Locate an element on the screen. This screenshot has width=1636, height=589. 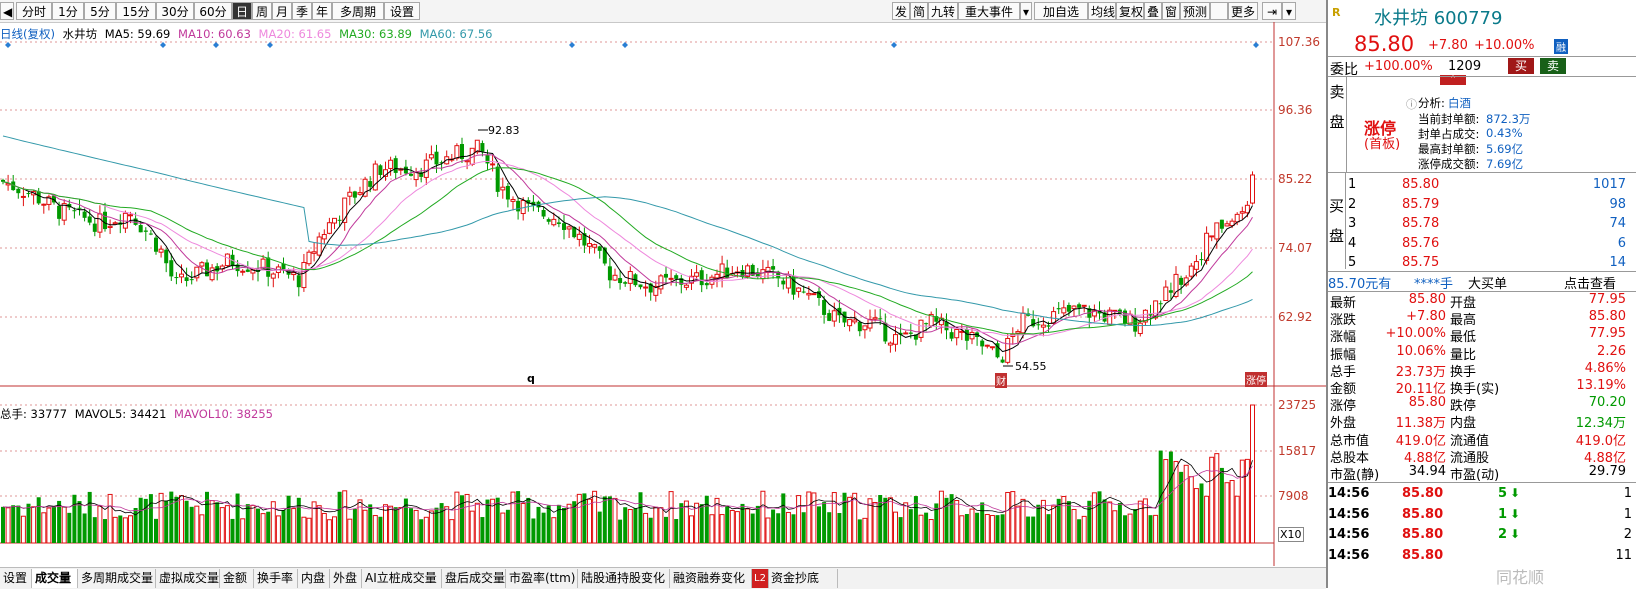
sell-button: 卖 is located at coordinates (1553, 66).